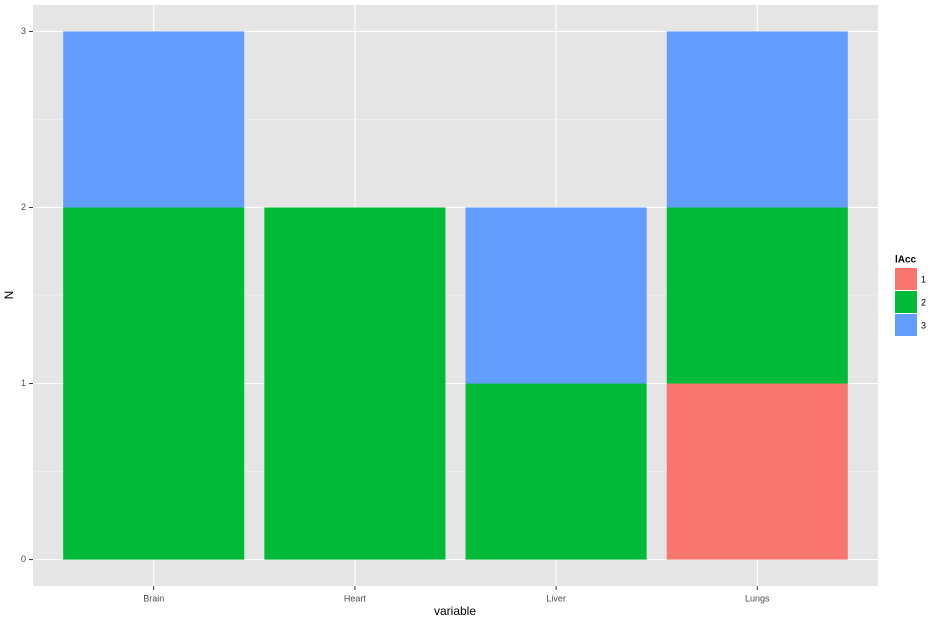 Image resolution: width=945 pixels, height=624 pixels. I want to click on x-axis-title: variable, so click(455, 611).